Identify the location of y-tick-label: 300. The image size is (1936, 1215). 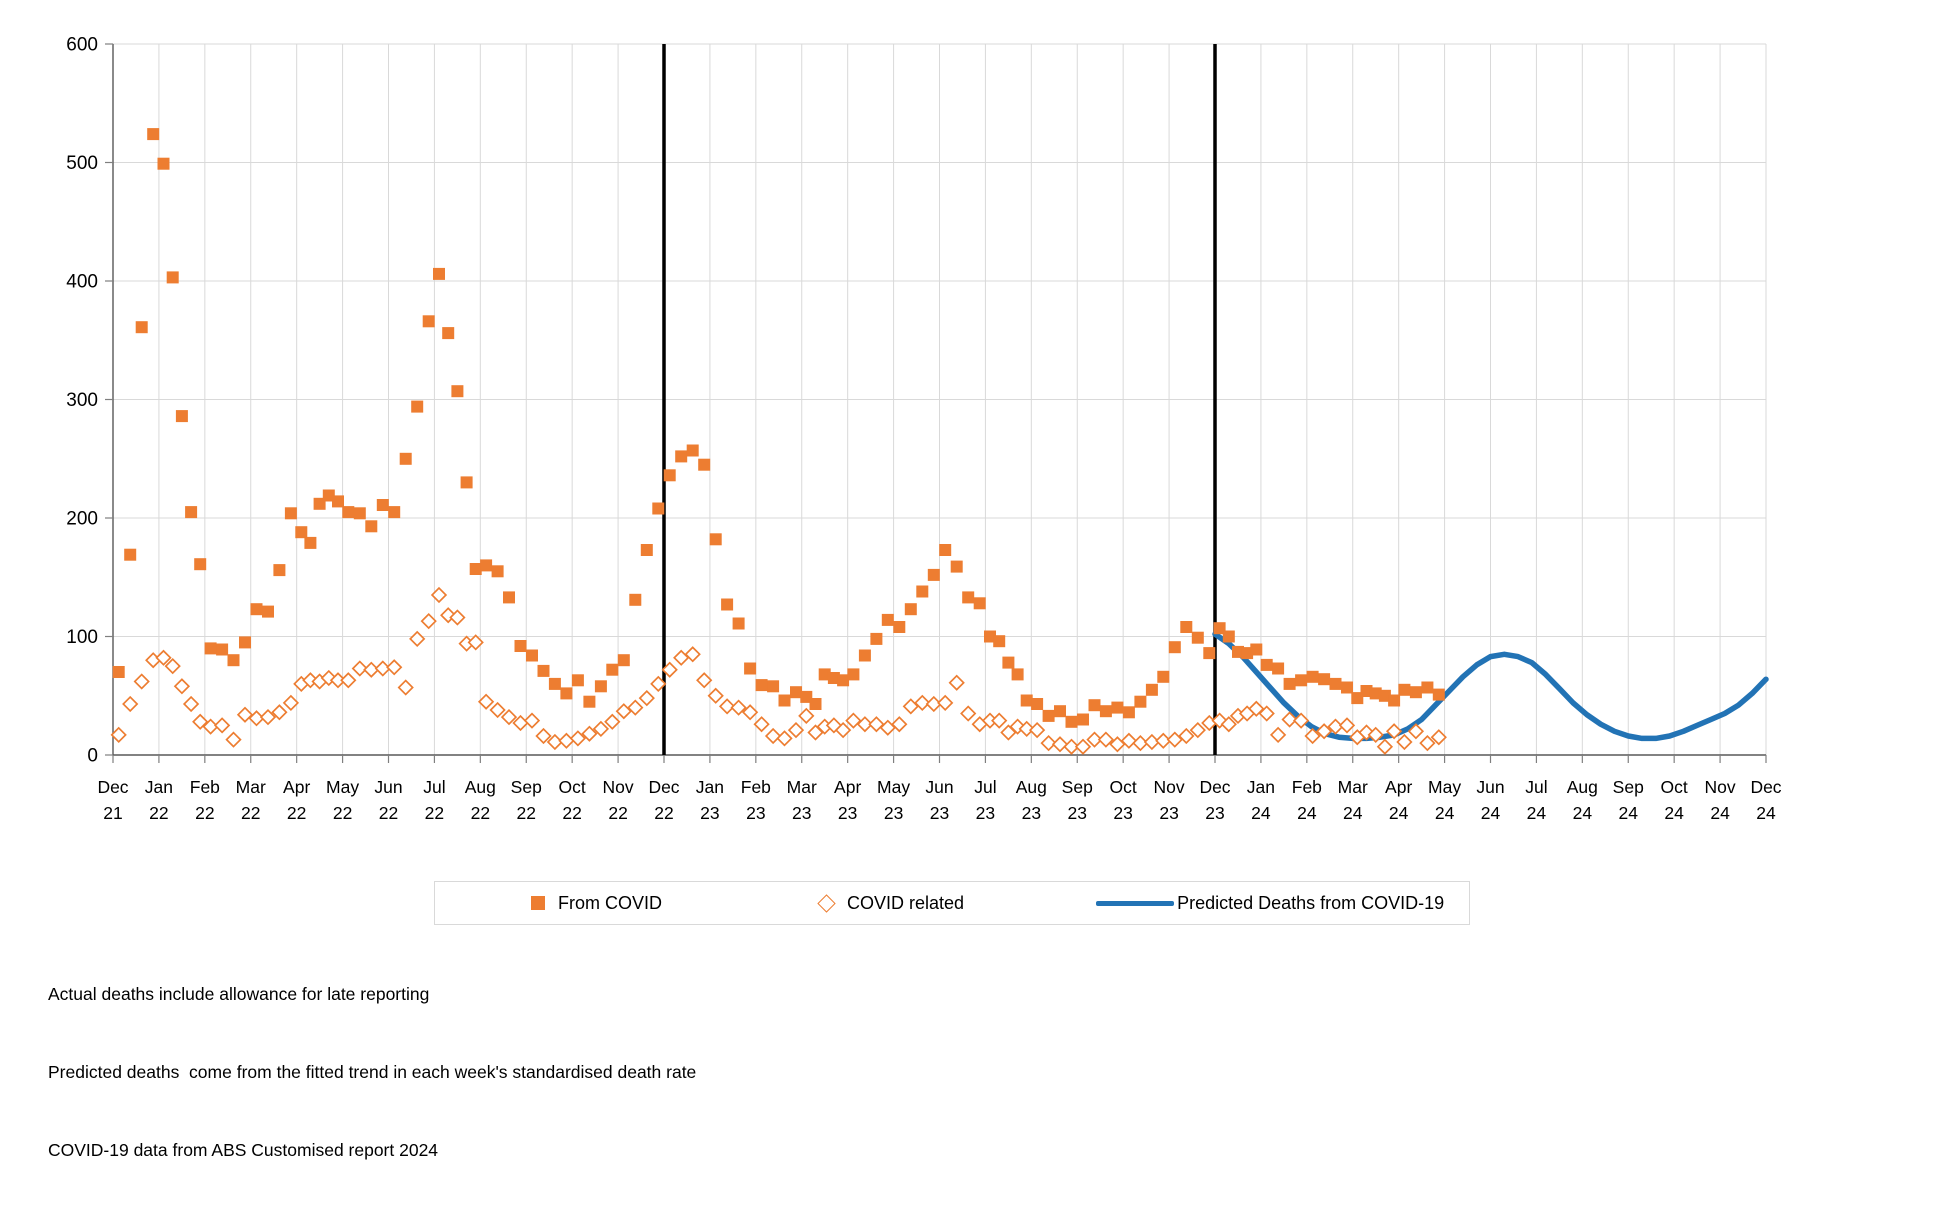
(82, 400).